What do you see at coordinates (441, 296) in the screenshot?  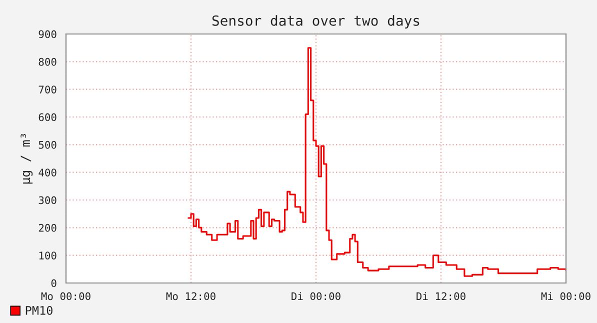 I see `x-tick-label: Di 12:00` at bounding box center [441, 296].